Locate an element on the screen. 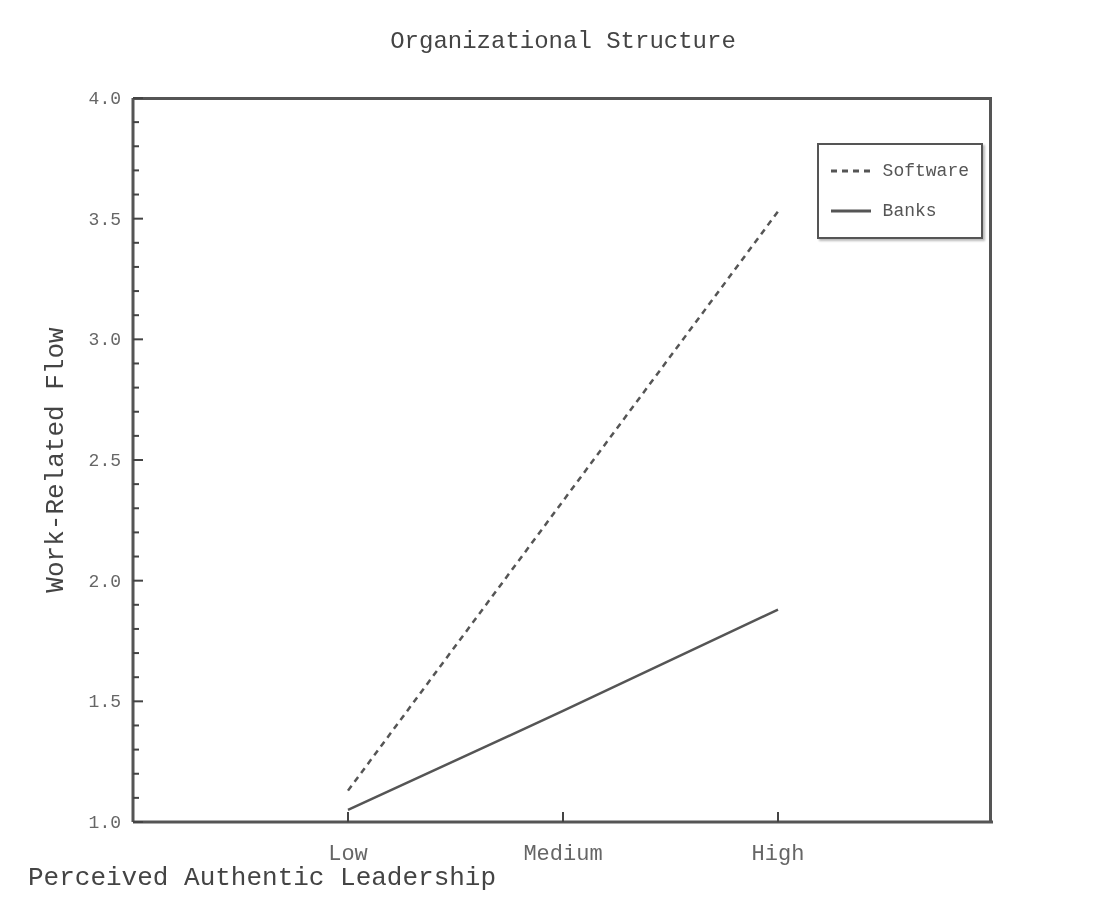  y-tick-label: 4.0 is located at coordinates (104, 99).